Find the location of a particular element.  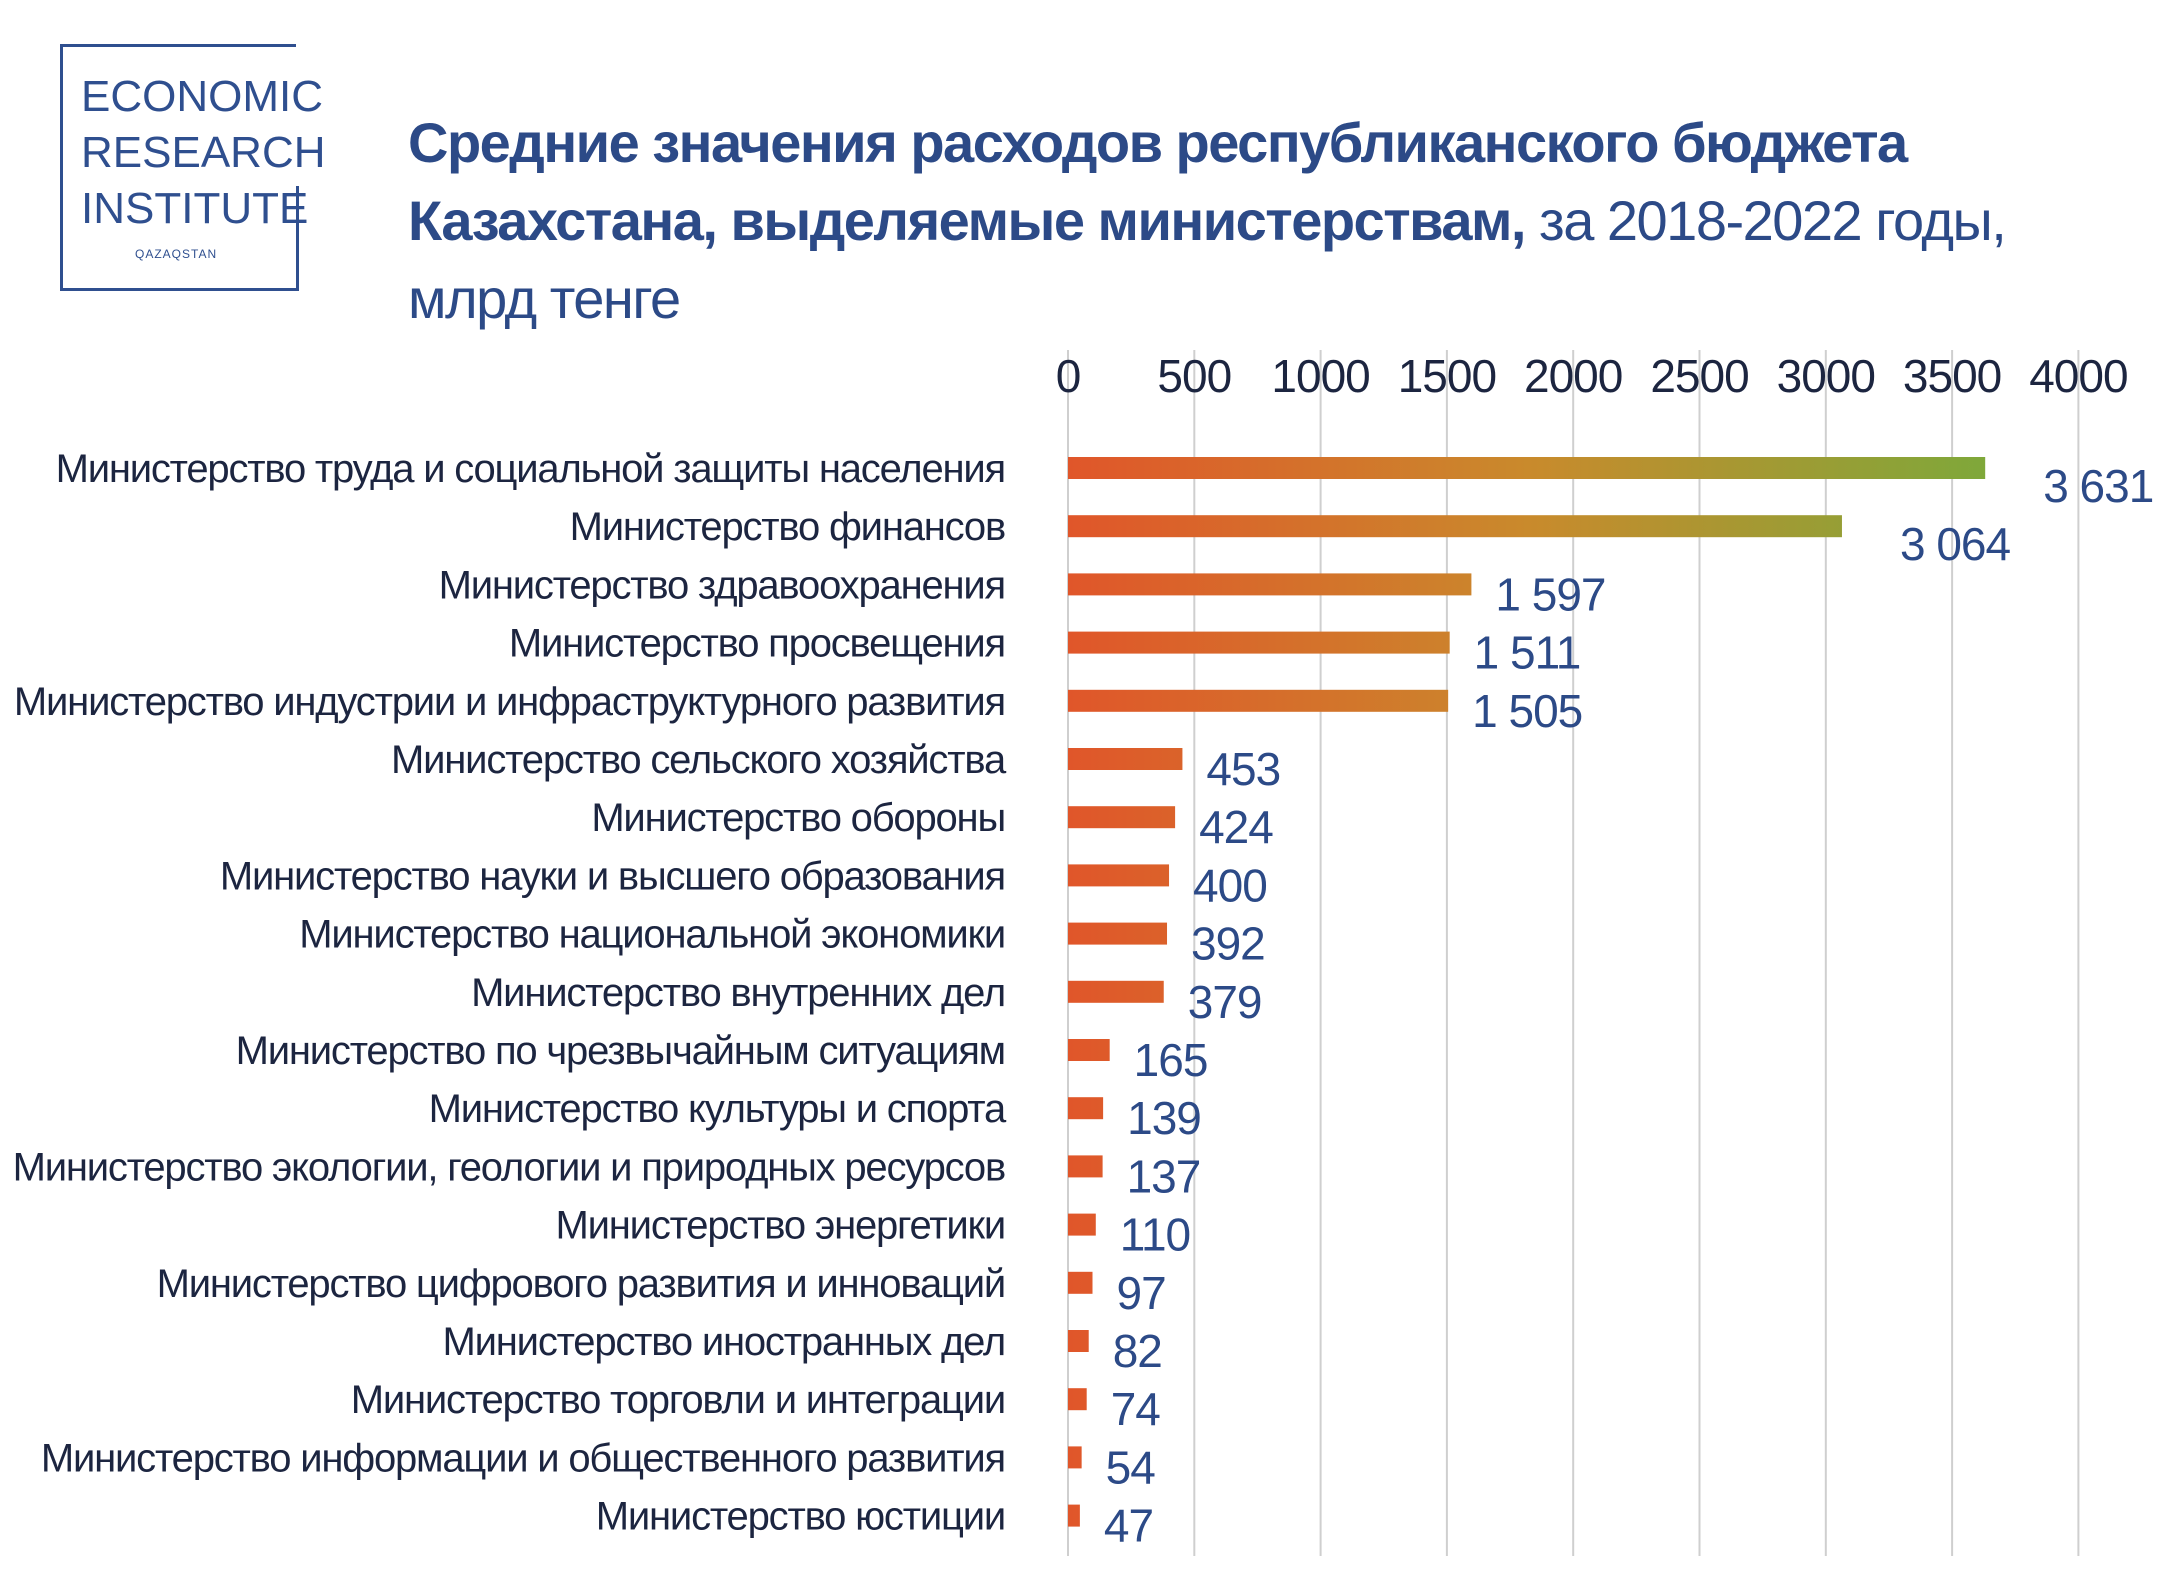

category-label: Министерство науки и высшего образования is located at coordinates (612, 876).